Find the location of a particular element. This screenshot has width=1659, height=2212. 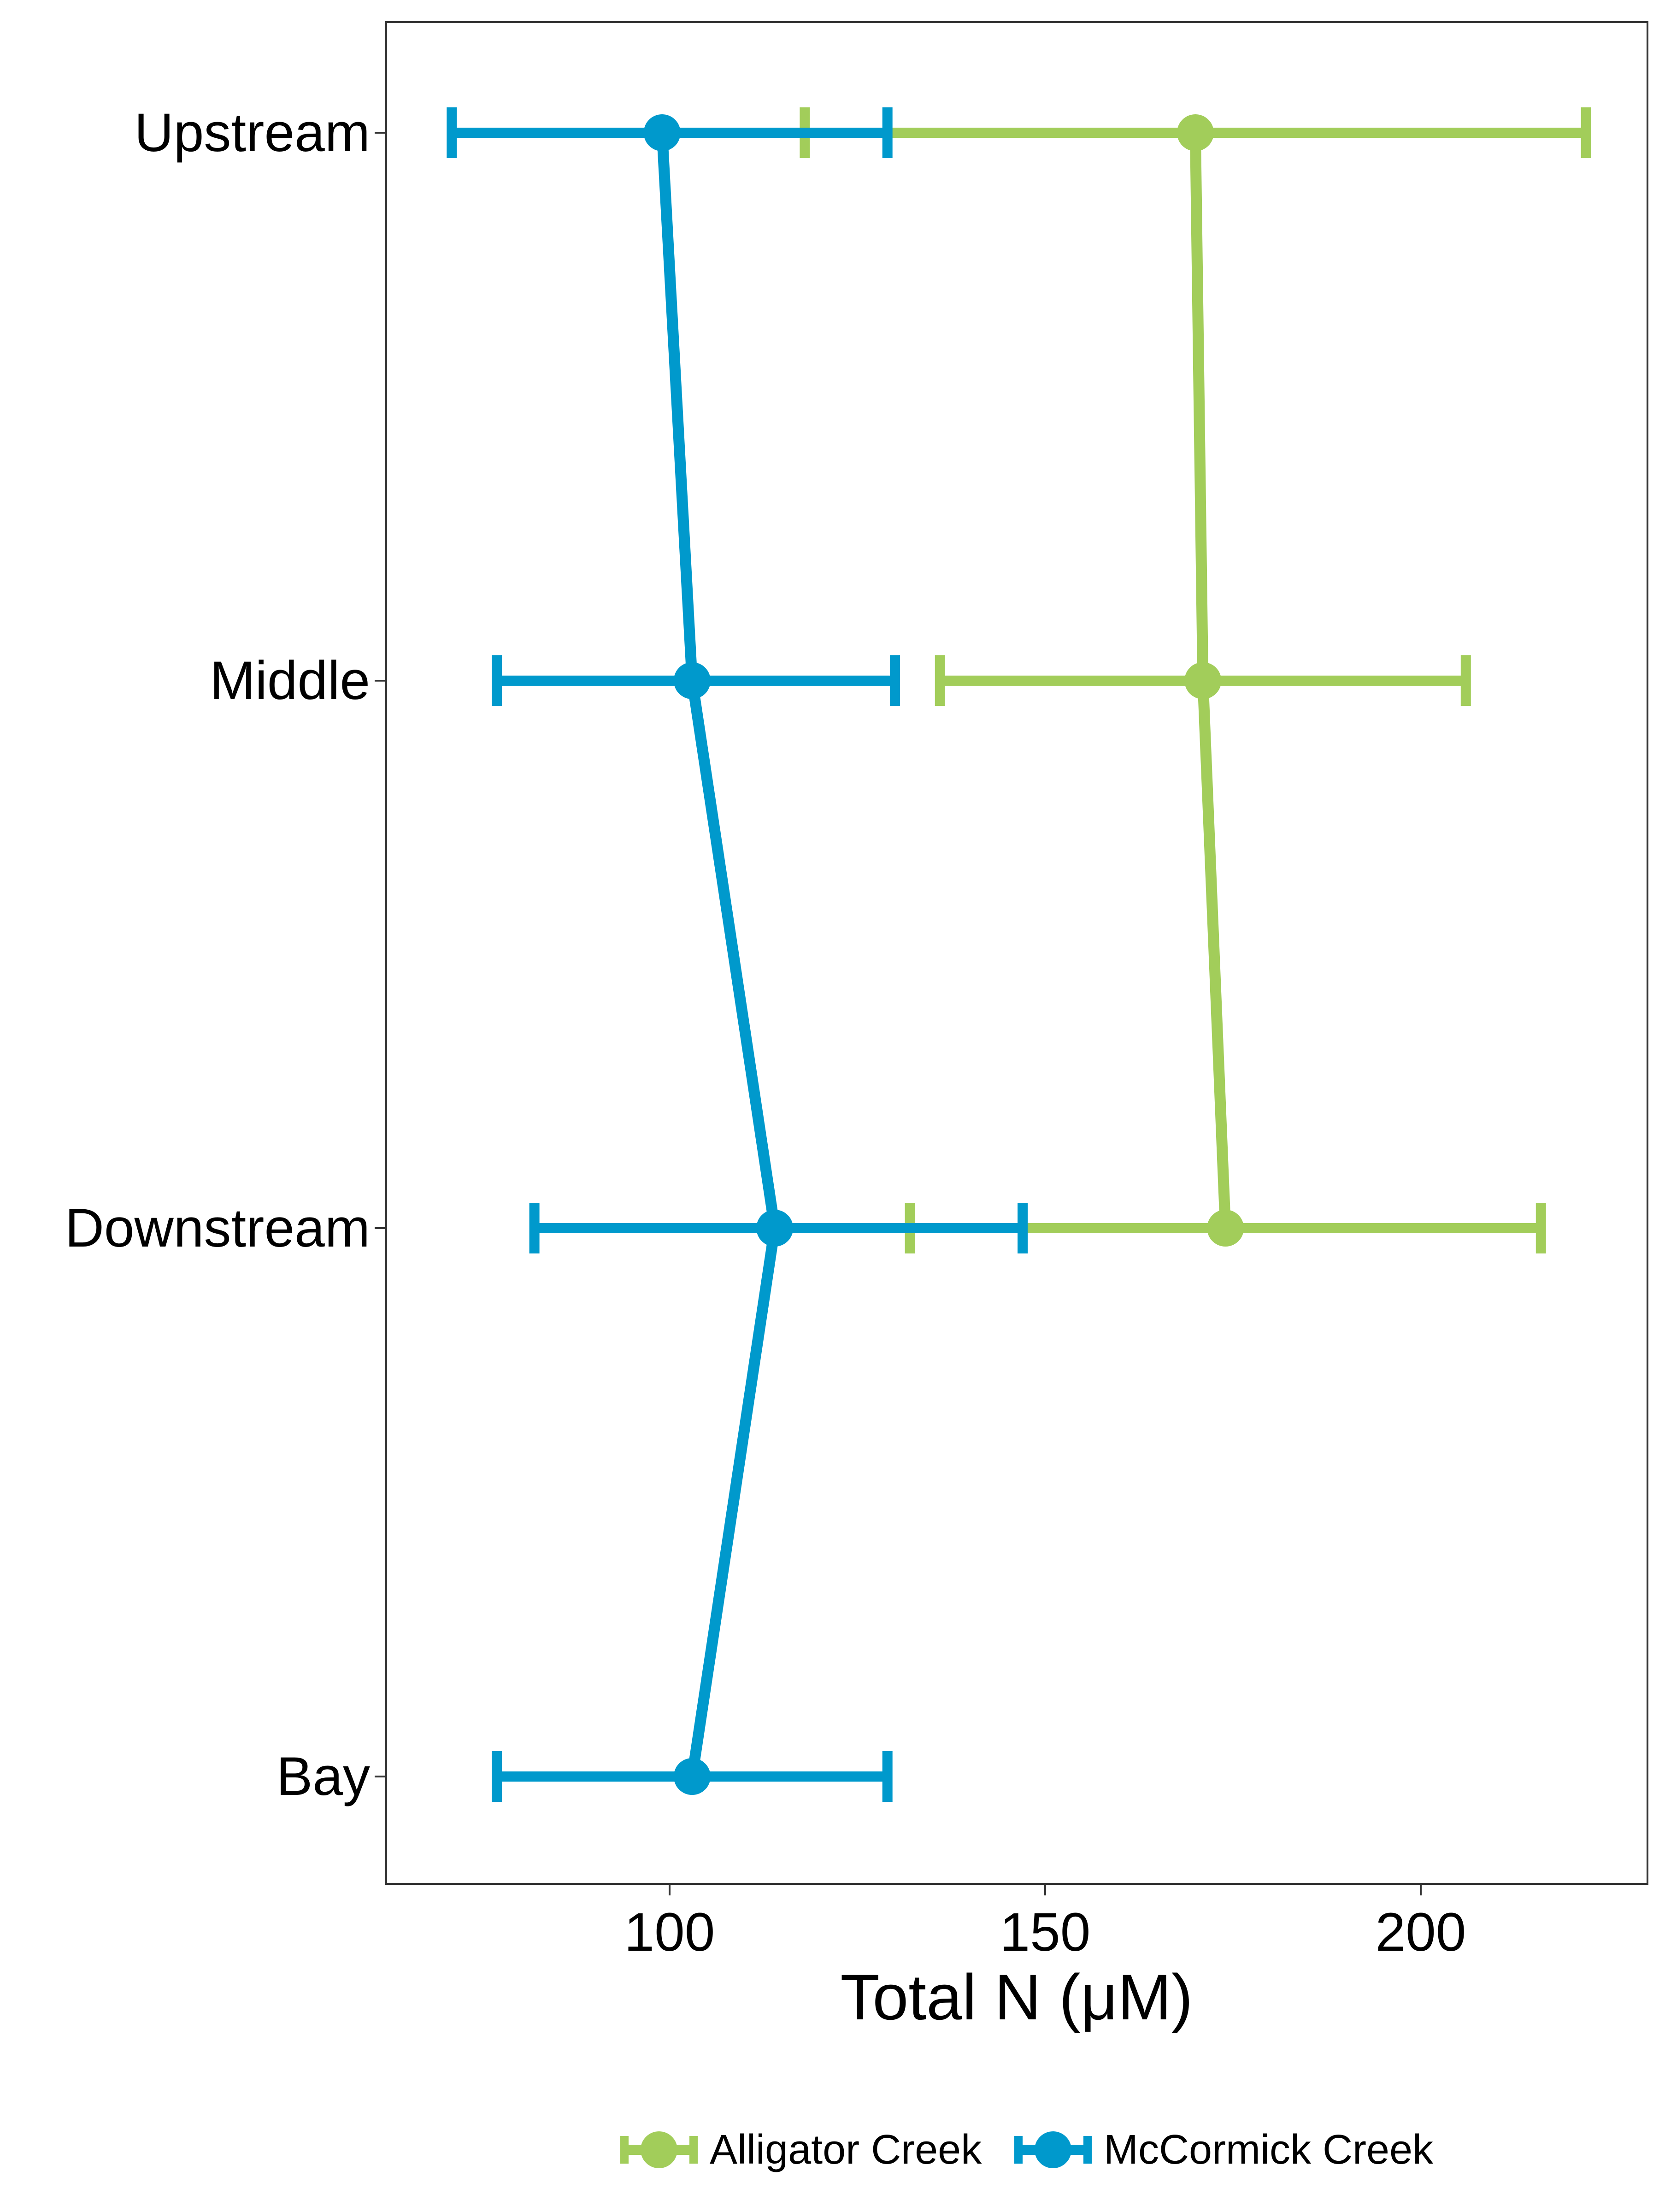

y-tick-label: Middle is located at coordinates (290, 680).